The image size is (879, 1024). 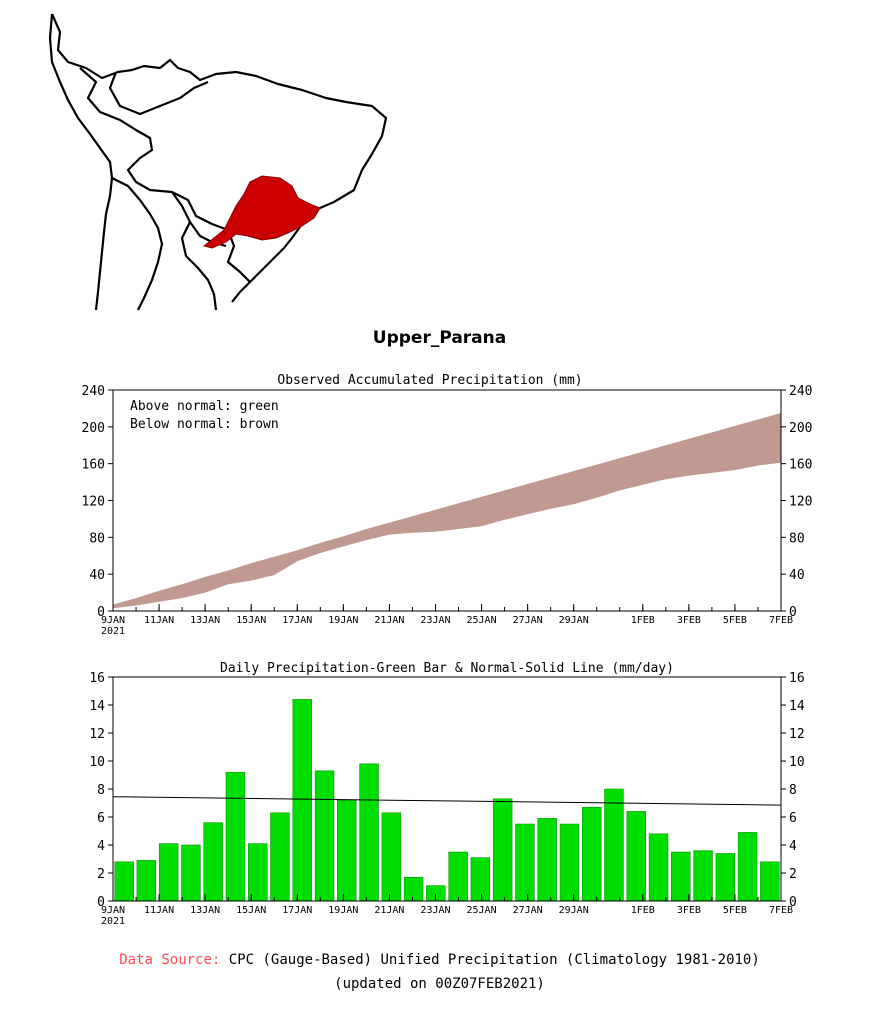 What do you see at coordinates (481, 620) in the screenshot?
I see `acc-xtick-label: 25JAN` at bounding box center [481, 620].